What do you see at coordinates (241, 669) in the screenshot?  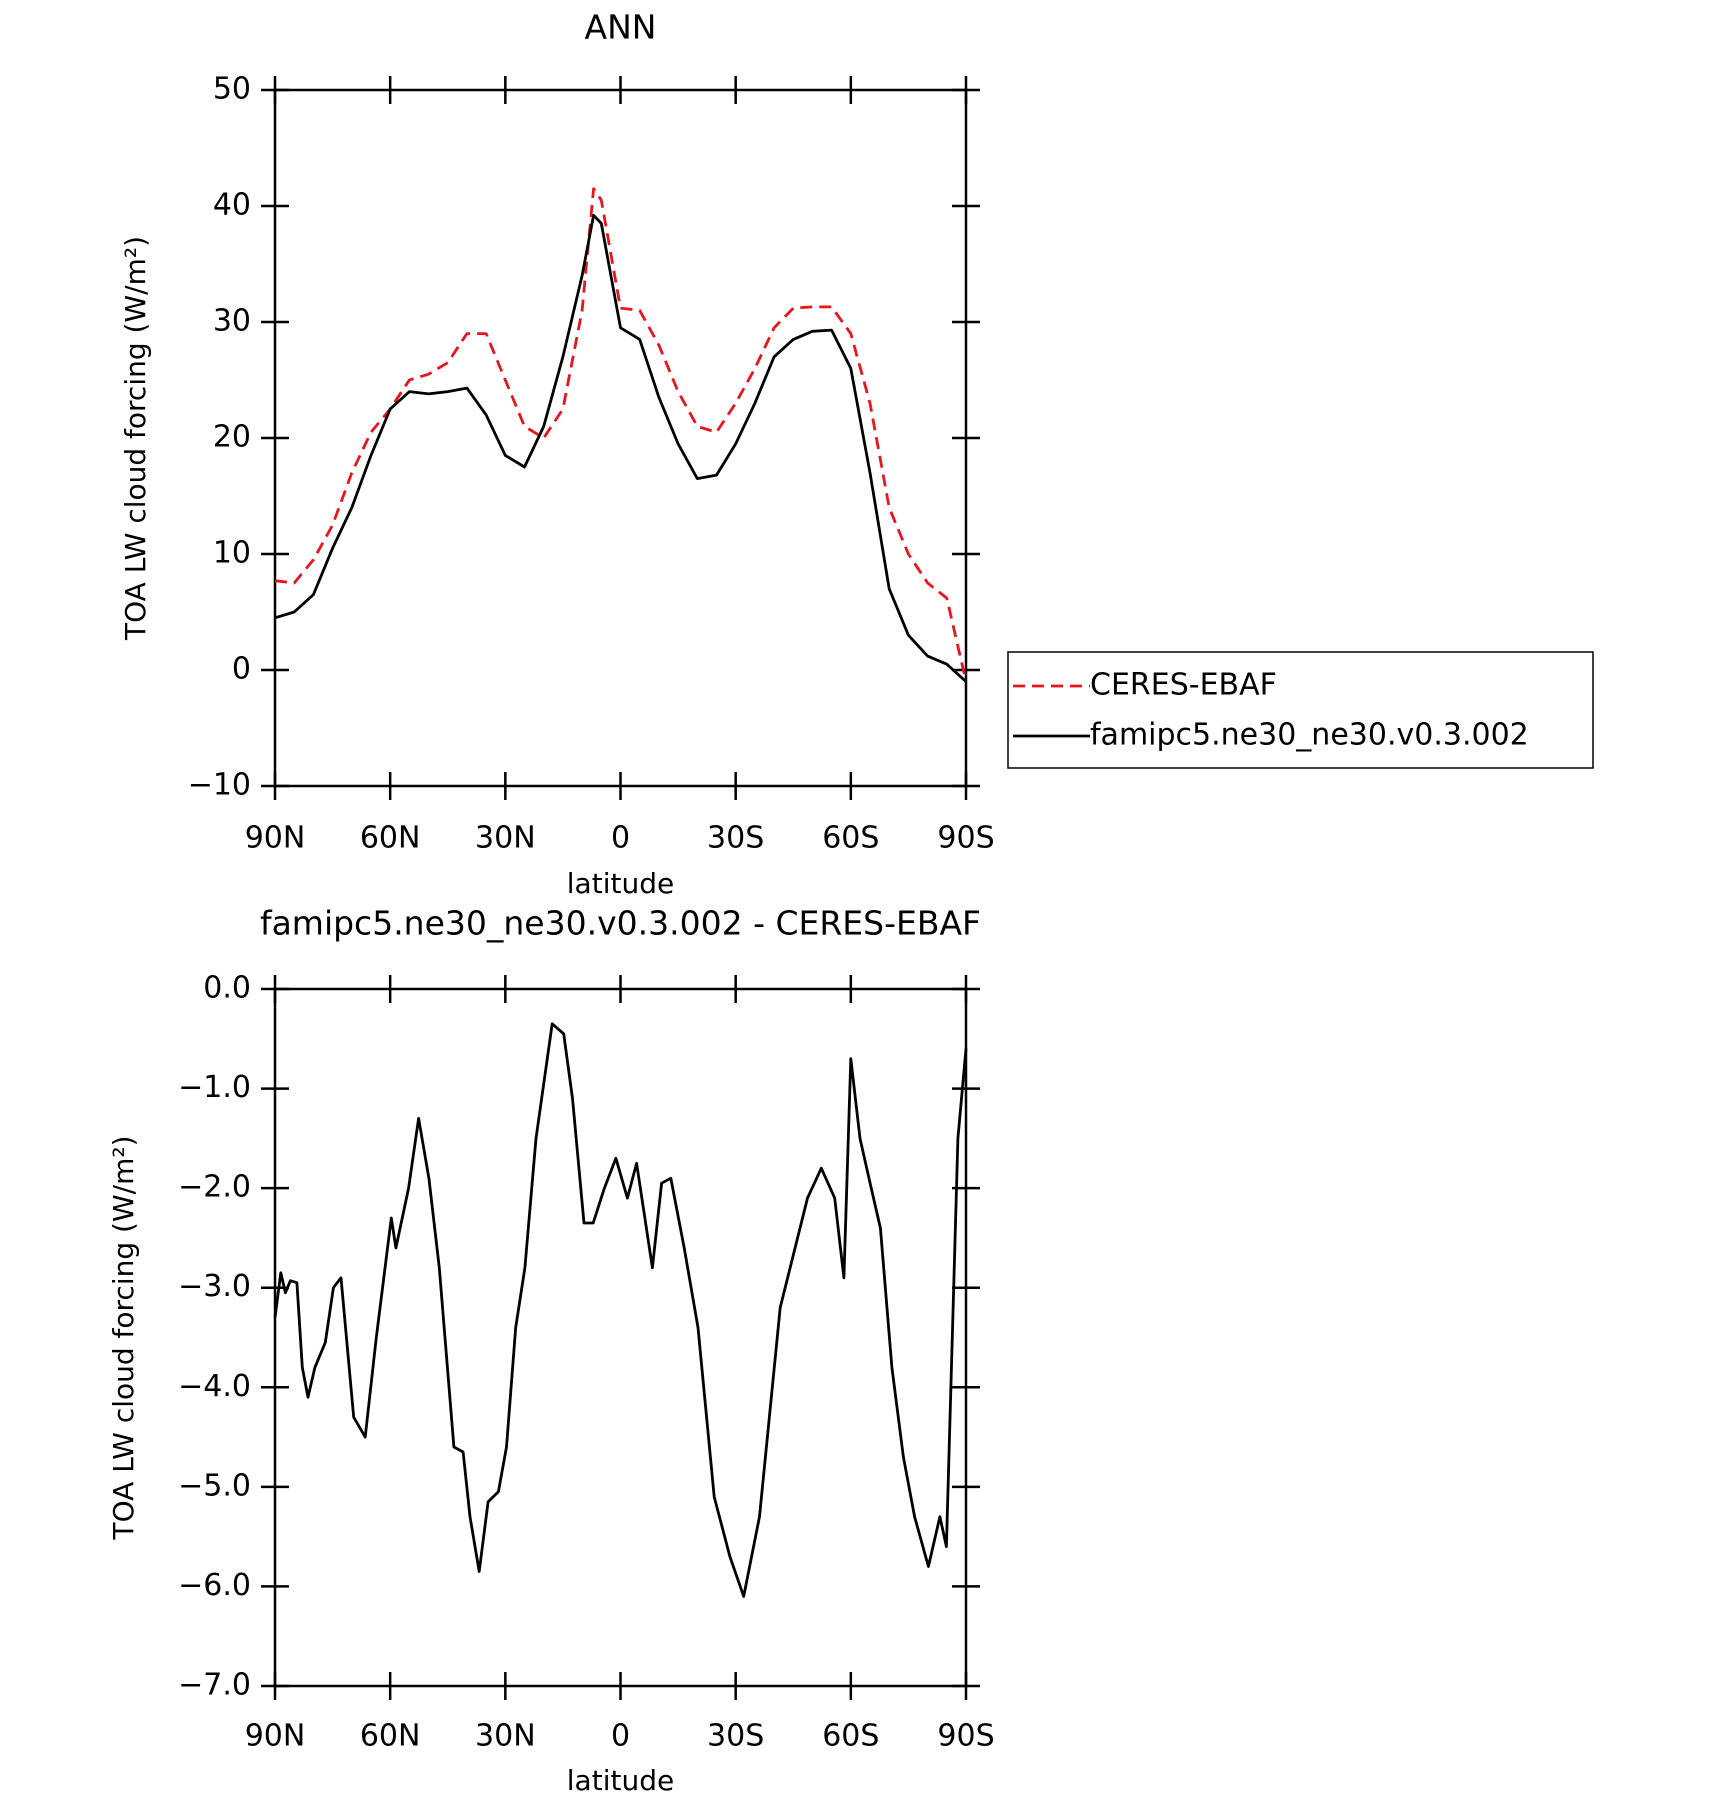 I see `y-tick-label: 0` at bounding box center [241, 669].